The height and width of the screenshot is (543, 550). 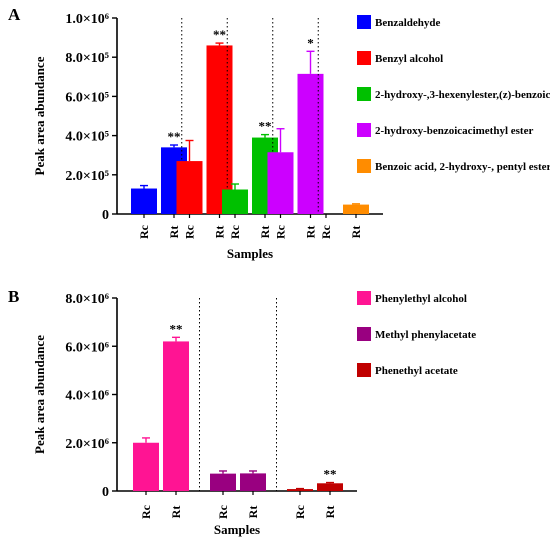 What do you see at coordinates (13, 296) in the screenshot?
I see `panel-label: B` at bounding box center [13, 296].